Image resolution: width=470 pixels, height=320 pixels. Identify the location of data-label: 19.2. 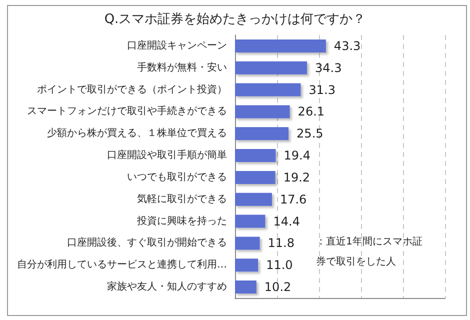
(296, 177).